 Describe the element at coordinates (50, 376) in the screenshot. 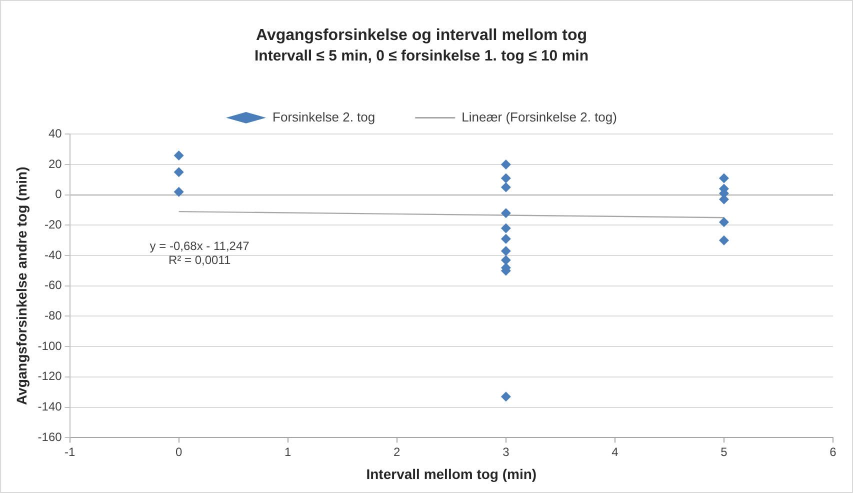

I see `y-tick-label: -120` at that location.